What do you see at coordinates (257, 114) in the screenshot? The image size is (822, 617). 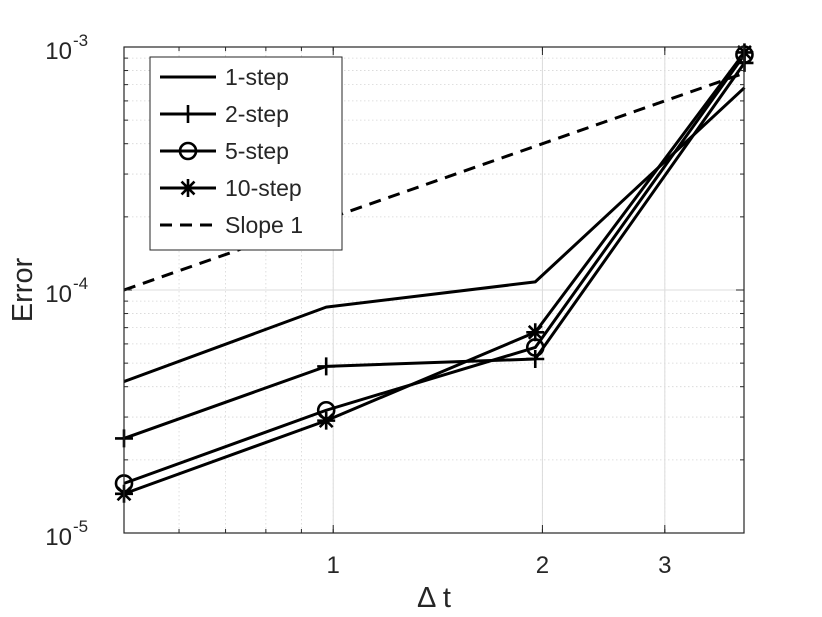 I see `legend-label: 2-step` at bounding box center [257, 114].